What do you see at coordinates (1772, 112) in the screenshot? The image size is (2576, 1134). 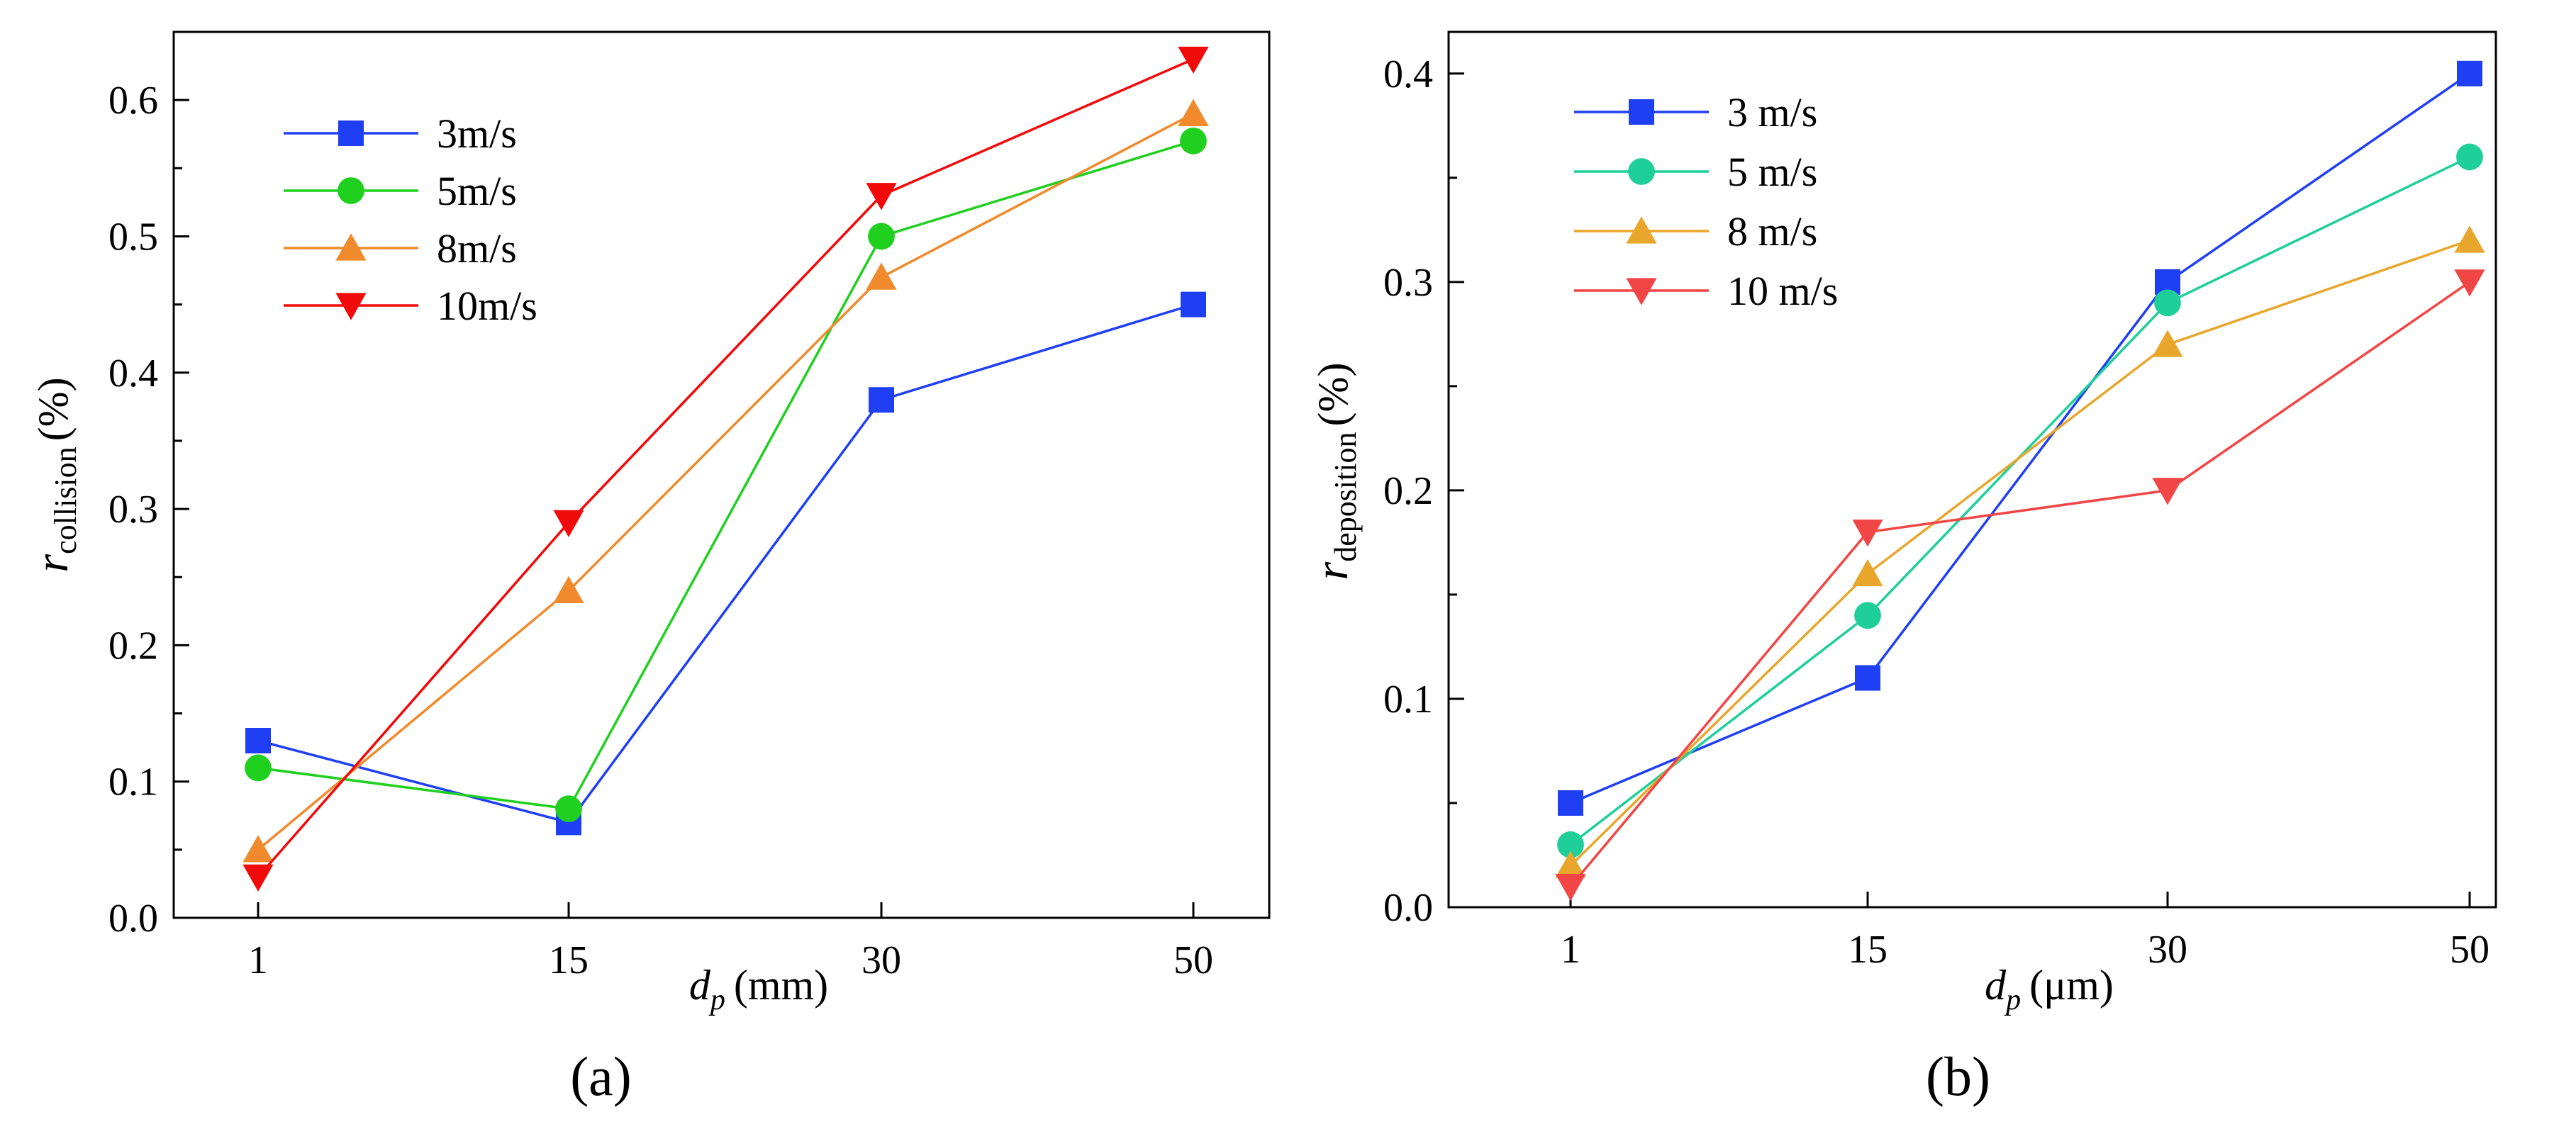 I see `legend-label: 3 m/s` at bounding box center [1772, 112].